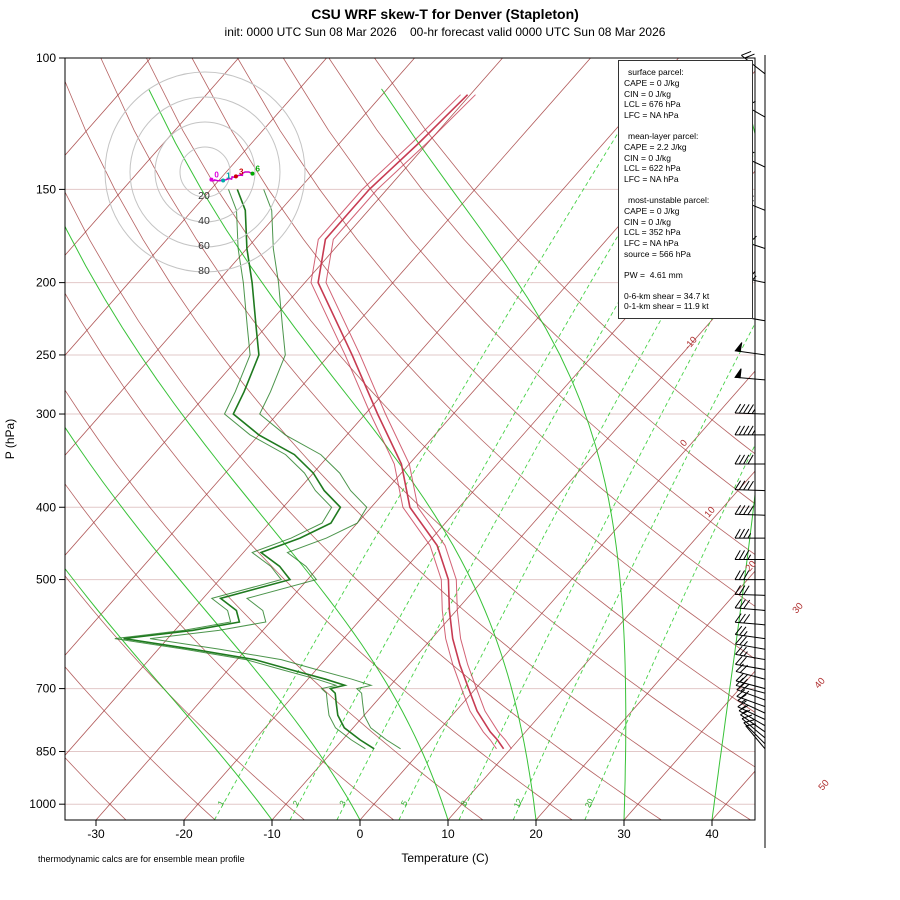 This screenshot has height=900, width=900. Describe the element at coordinates (221, 803) in the screenshot. I see `mixing-ratio-label: 1` at that location.